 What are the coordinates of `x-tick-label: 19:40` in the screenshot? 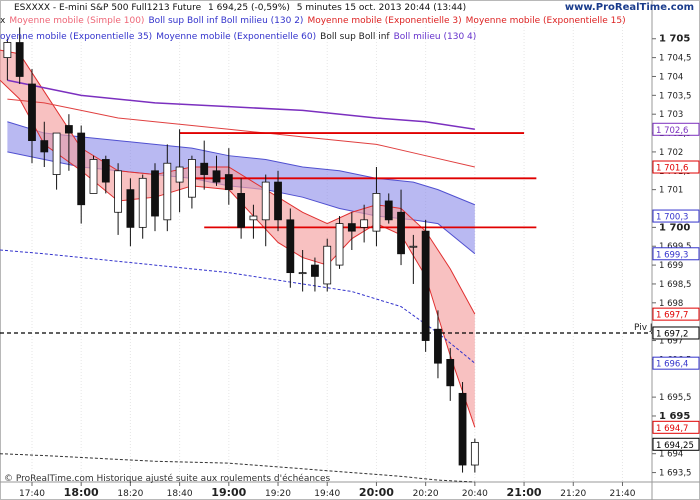 It's located at (327, 494).